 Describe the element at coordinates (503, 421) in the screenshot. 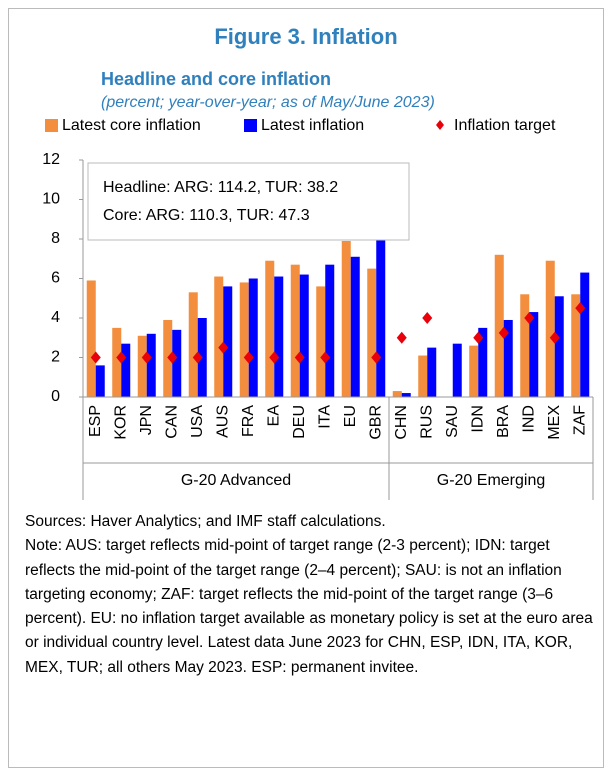

I see `x-tick-label: BRA` at that location.